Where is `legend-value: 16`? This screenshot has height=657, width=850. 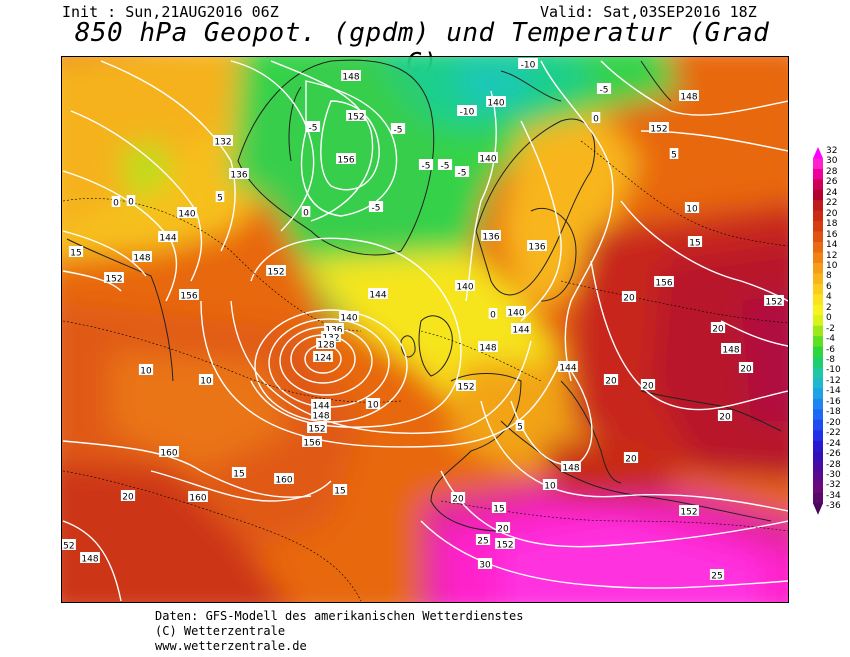
legend-value: 16 is located at coordinates (832, 234).